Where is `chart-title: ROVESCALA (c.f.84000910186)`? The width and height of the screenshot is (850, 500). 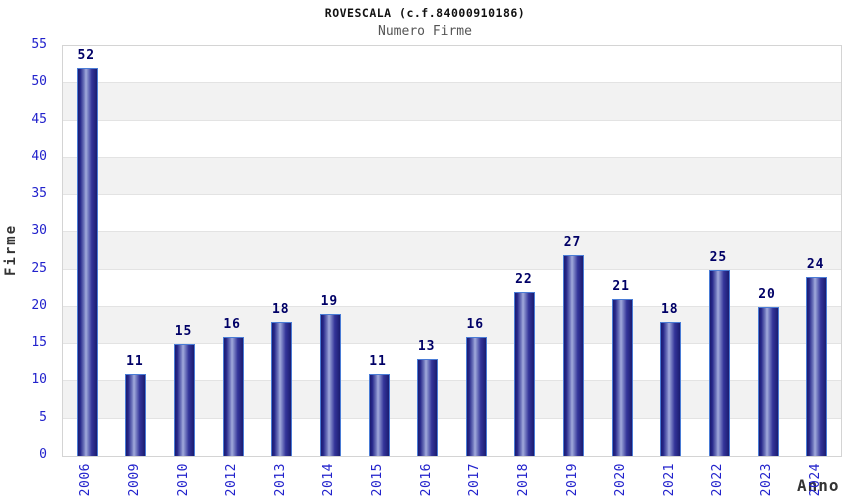
chart-title: ROVESCALA (c.f.84000910186) is located at coordinates (425, 13).